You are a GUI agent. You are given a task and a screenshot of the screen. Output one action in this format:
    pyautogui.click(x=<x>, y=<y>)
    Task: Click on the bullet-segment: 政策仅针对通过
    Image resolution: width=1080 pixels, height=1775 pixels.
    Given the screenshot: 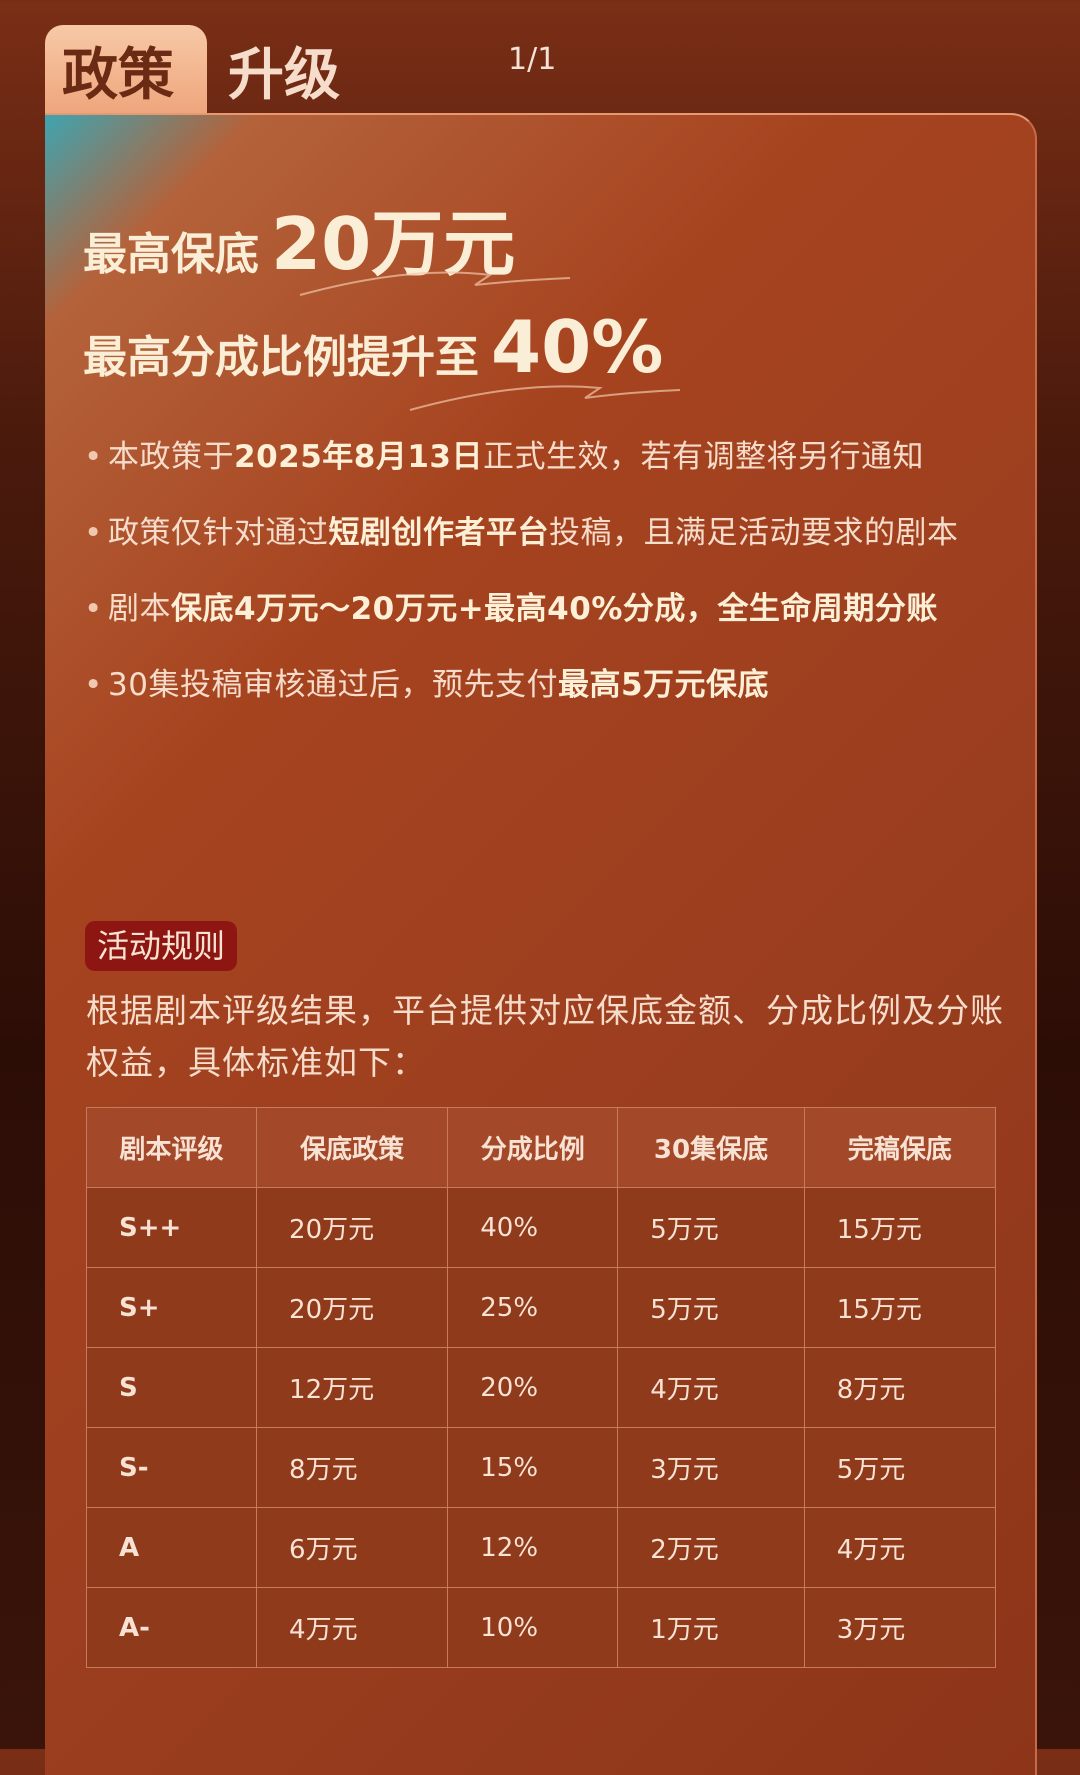 What is the action you would take?
    pyautogui.click(x=218, y=533)
    